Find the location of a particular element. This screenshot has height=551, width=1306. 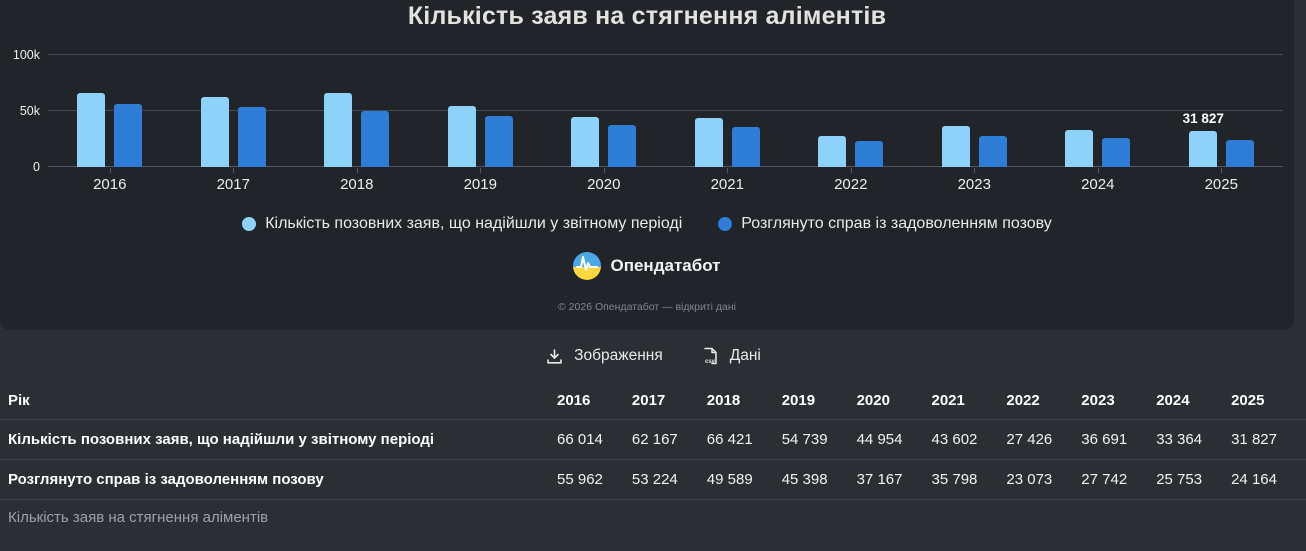

x-axis-label-2023: 2023 is located at coordinates (974, 184).